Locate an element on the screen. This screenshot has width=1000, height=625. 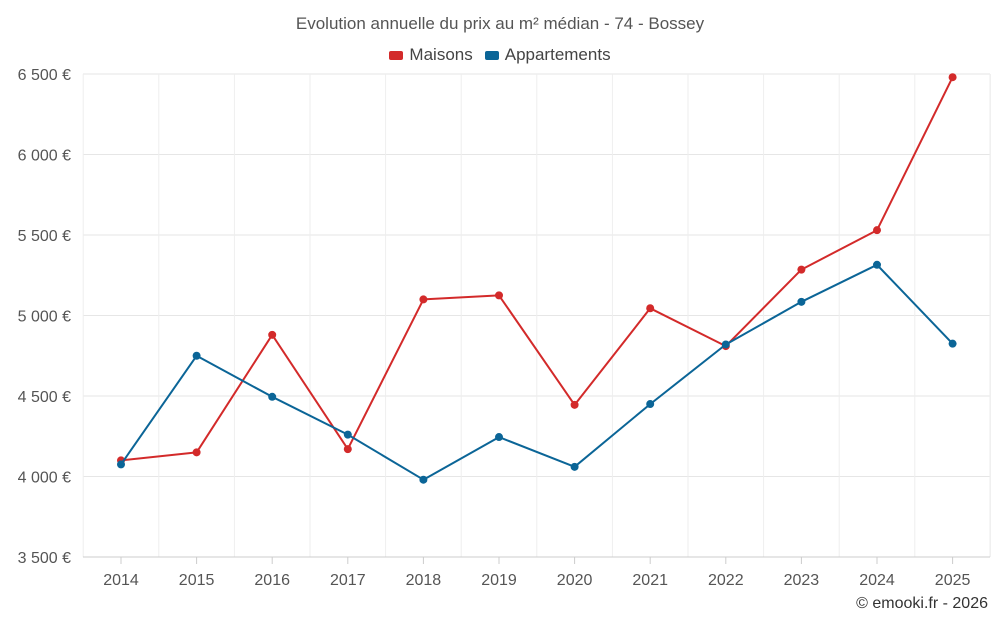
x-tick-label: 2021 is located at coordinates (650, 580).